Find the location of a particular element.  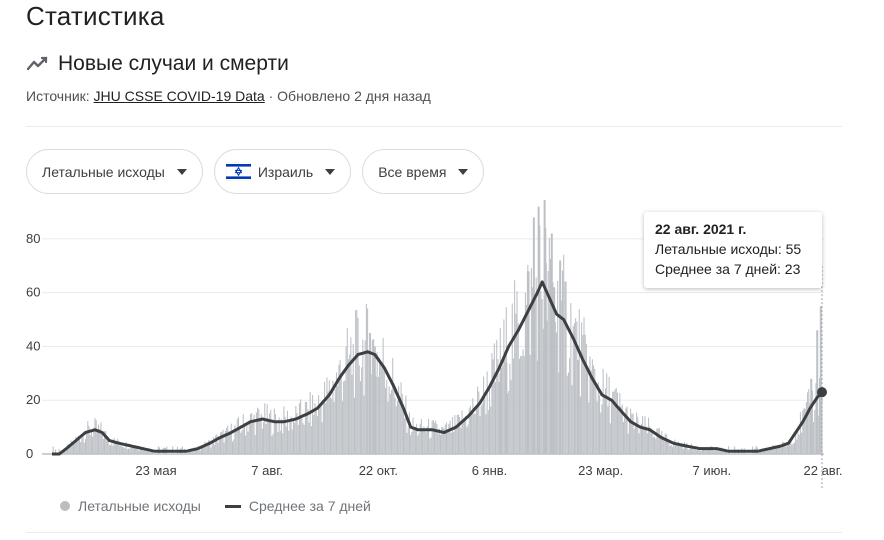

hover-point is located at coordinates (822, 392).